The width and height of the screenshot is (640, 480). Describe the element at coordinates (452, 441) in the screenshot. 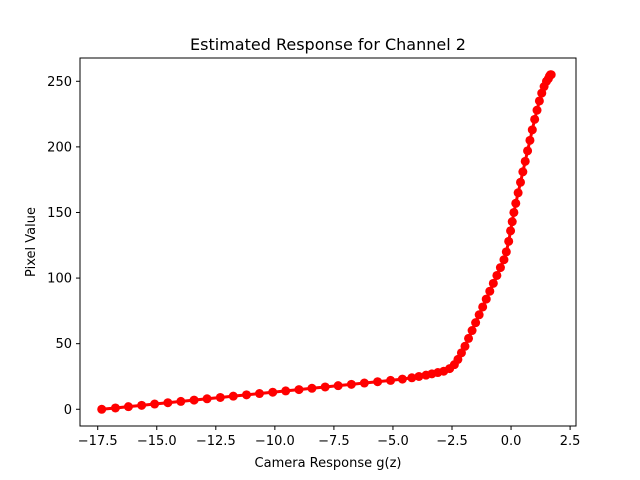

I see `x-tick-label: −2.5` at that location.